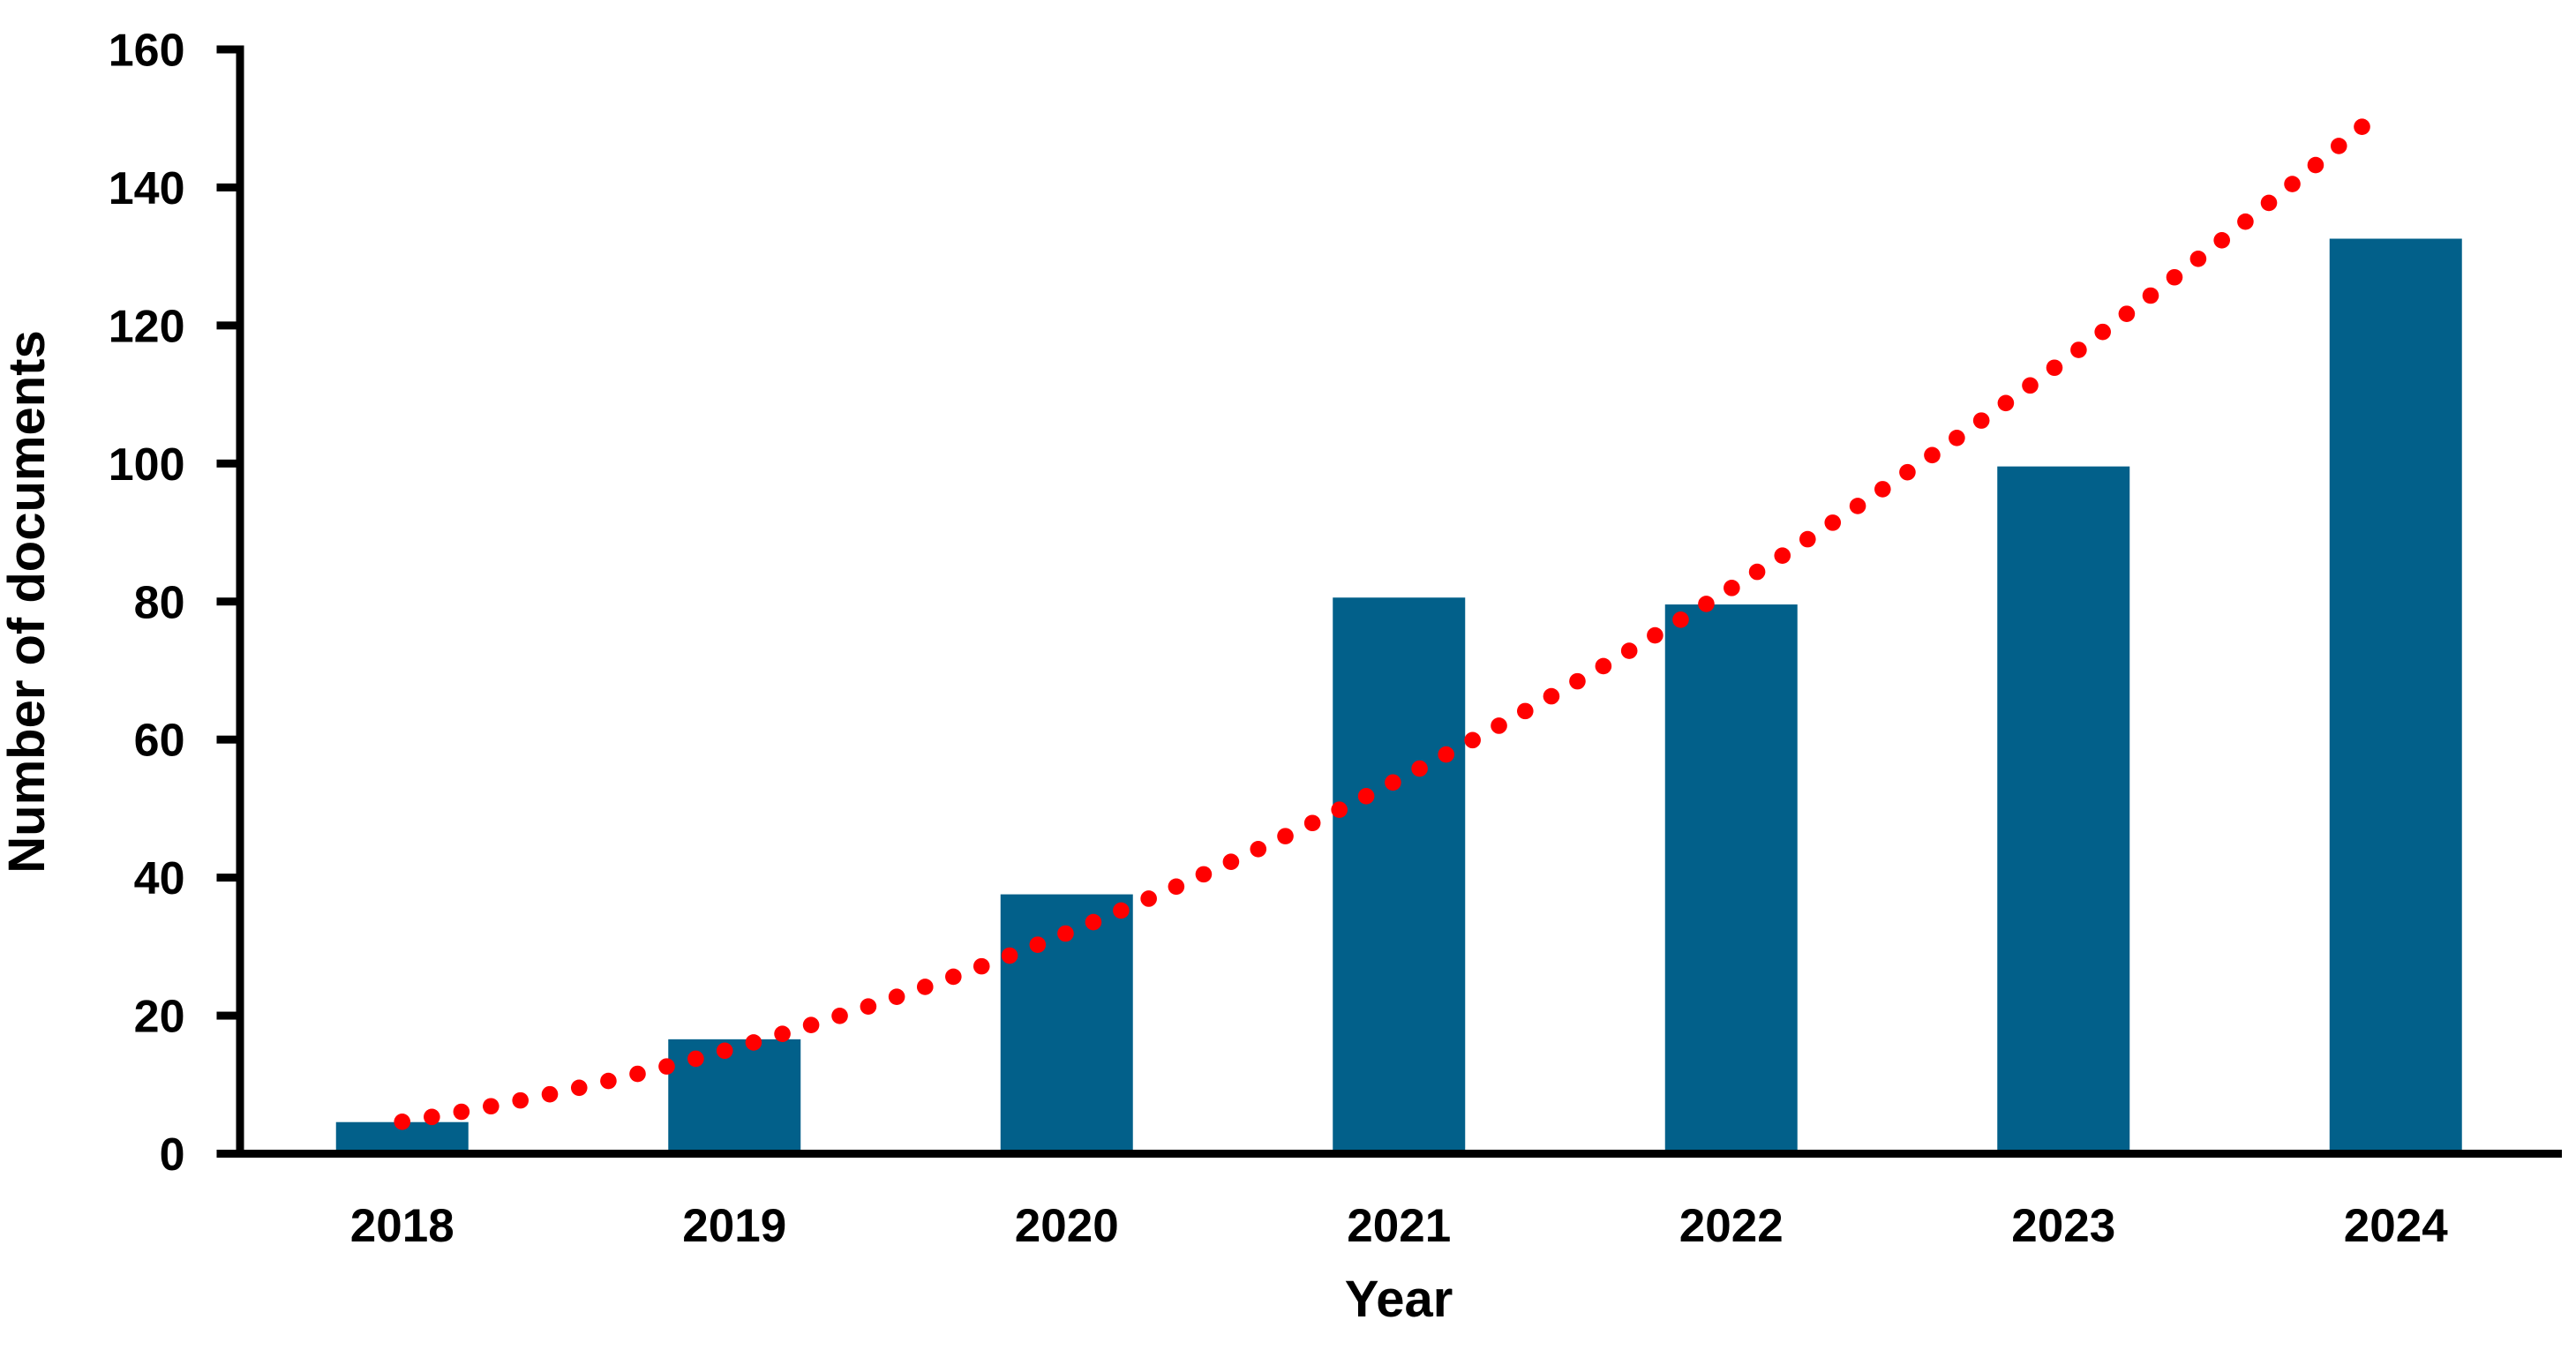 Image resolution: width=2576 pixels, height=1350 pixels. I want to click on y-tick-label-0: 0, so click(172, 1155).